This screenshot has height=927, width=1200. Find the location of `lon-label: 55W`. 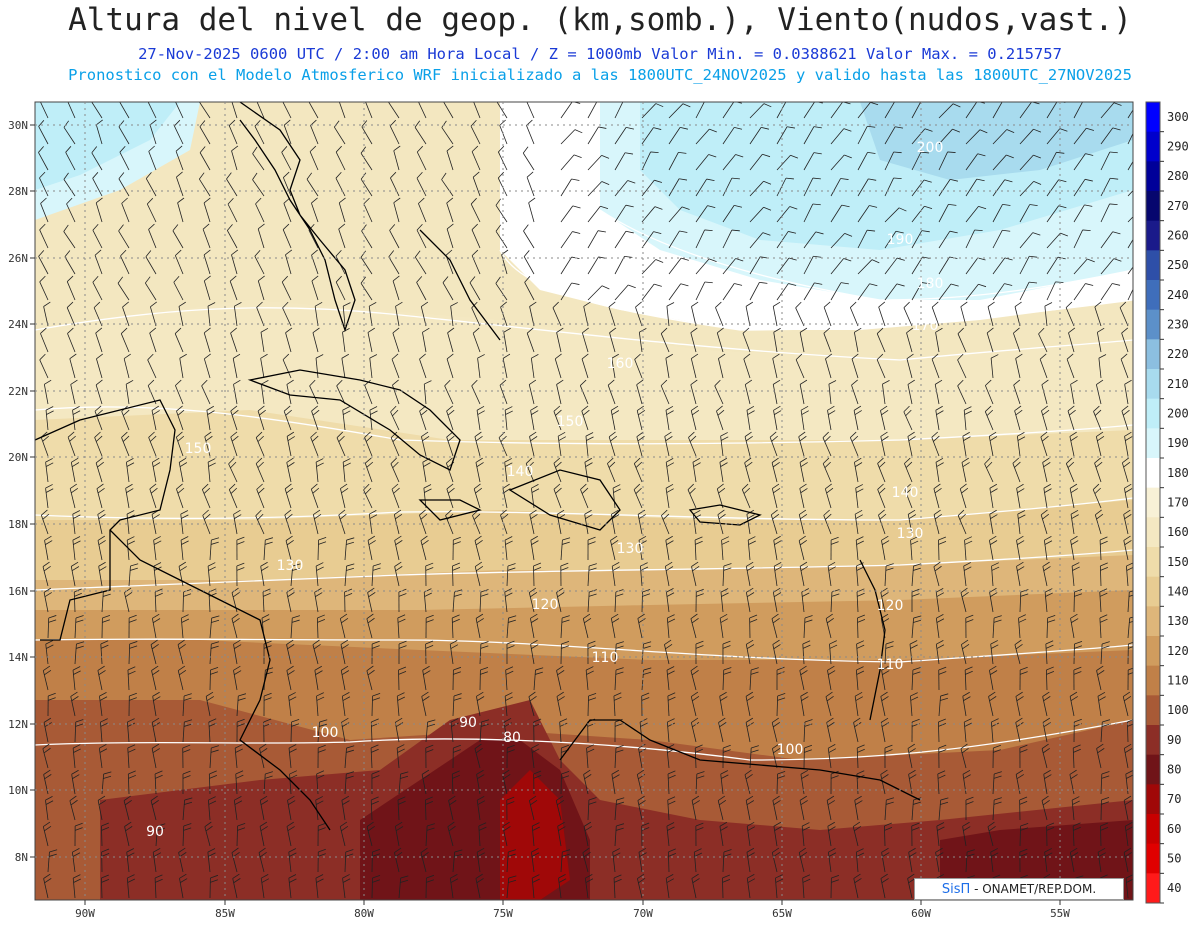

lon-label: 55W is located at coordinates (1060, 913).